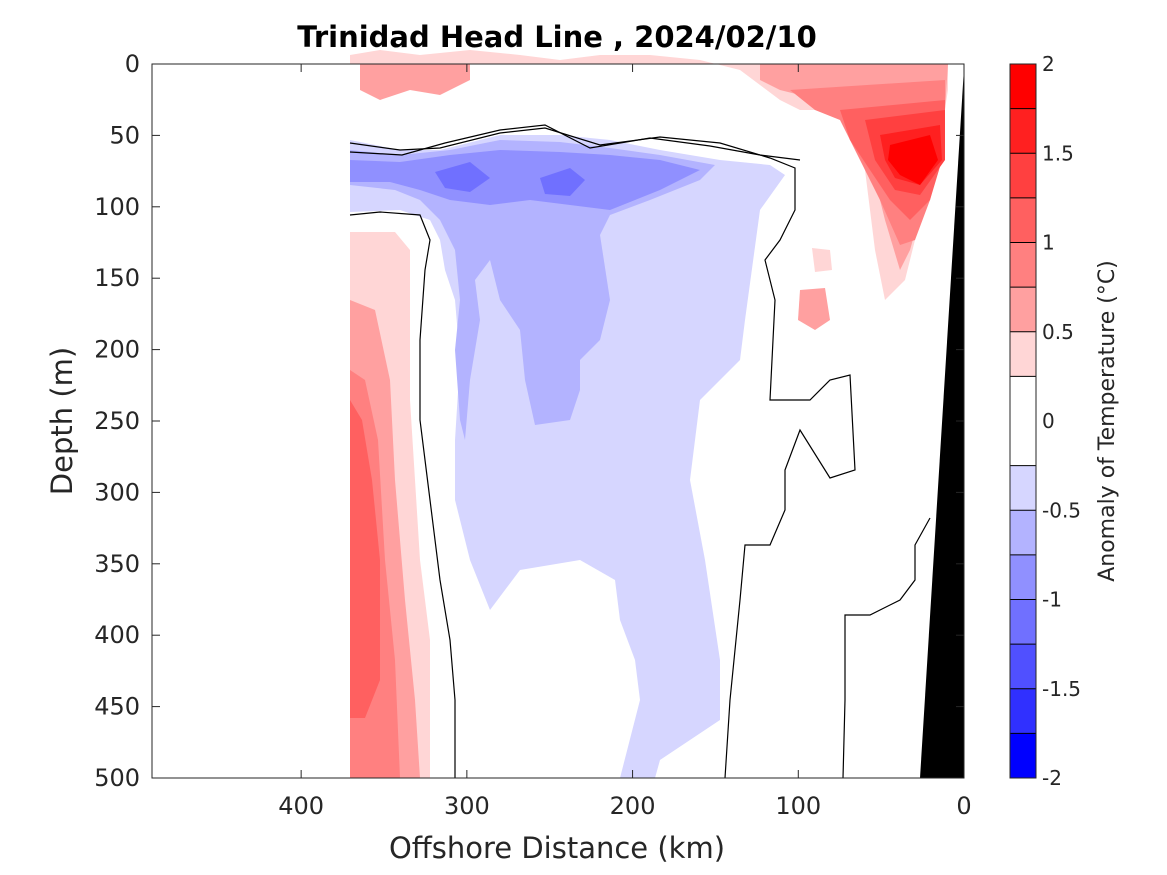 The width and height of the screenshot is (1167, 875). I want to click on y-tick-label: 250, so click(117, 421).